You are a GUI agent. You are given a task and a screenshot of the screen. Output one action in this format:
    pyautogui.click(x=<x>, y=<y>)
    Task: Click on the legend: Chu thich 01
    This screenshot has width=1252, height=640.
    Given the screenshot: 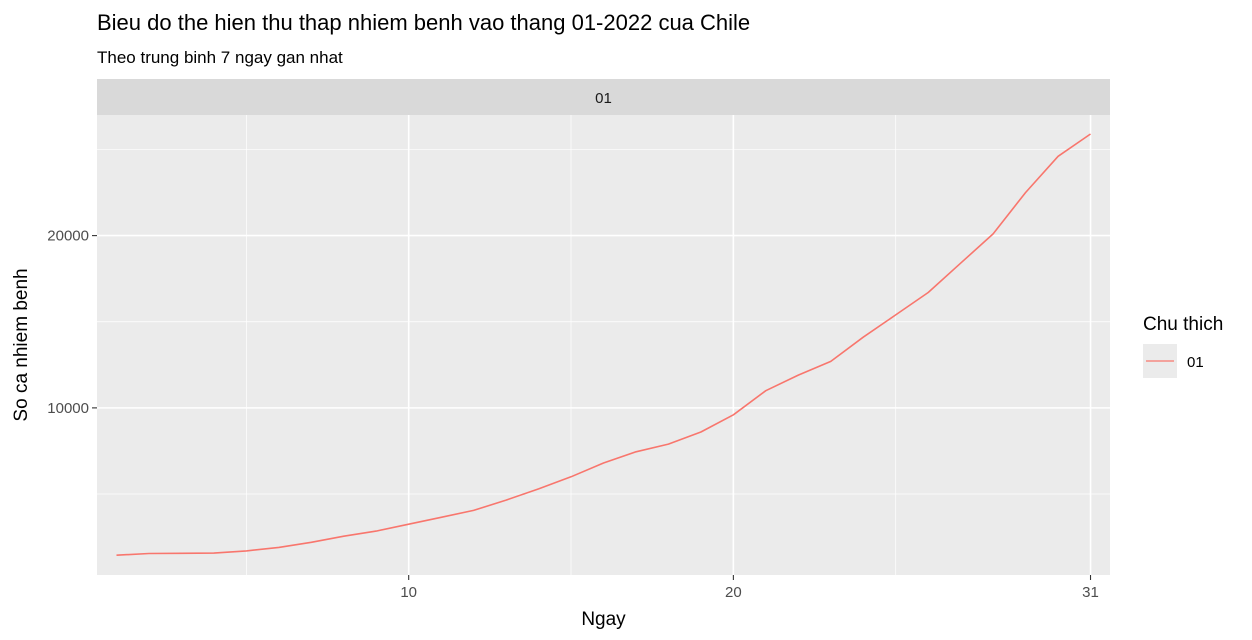 What is the action you would take?
    pyautogui.click(x=1183, y=346)
    